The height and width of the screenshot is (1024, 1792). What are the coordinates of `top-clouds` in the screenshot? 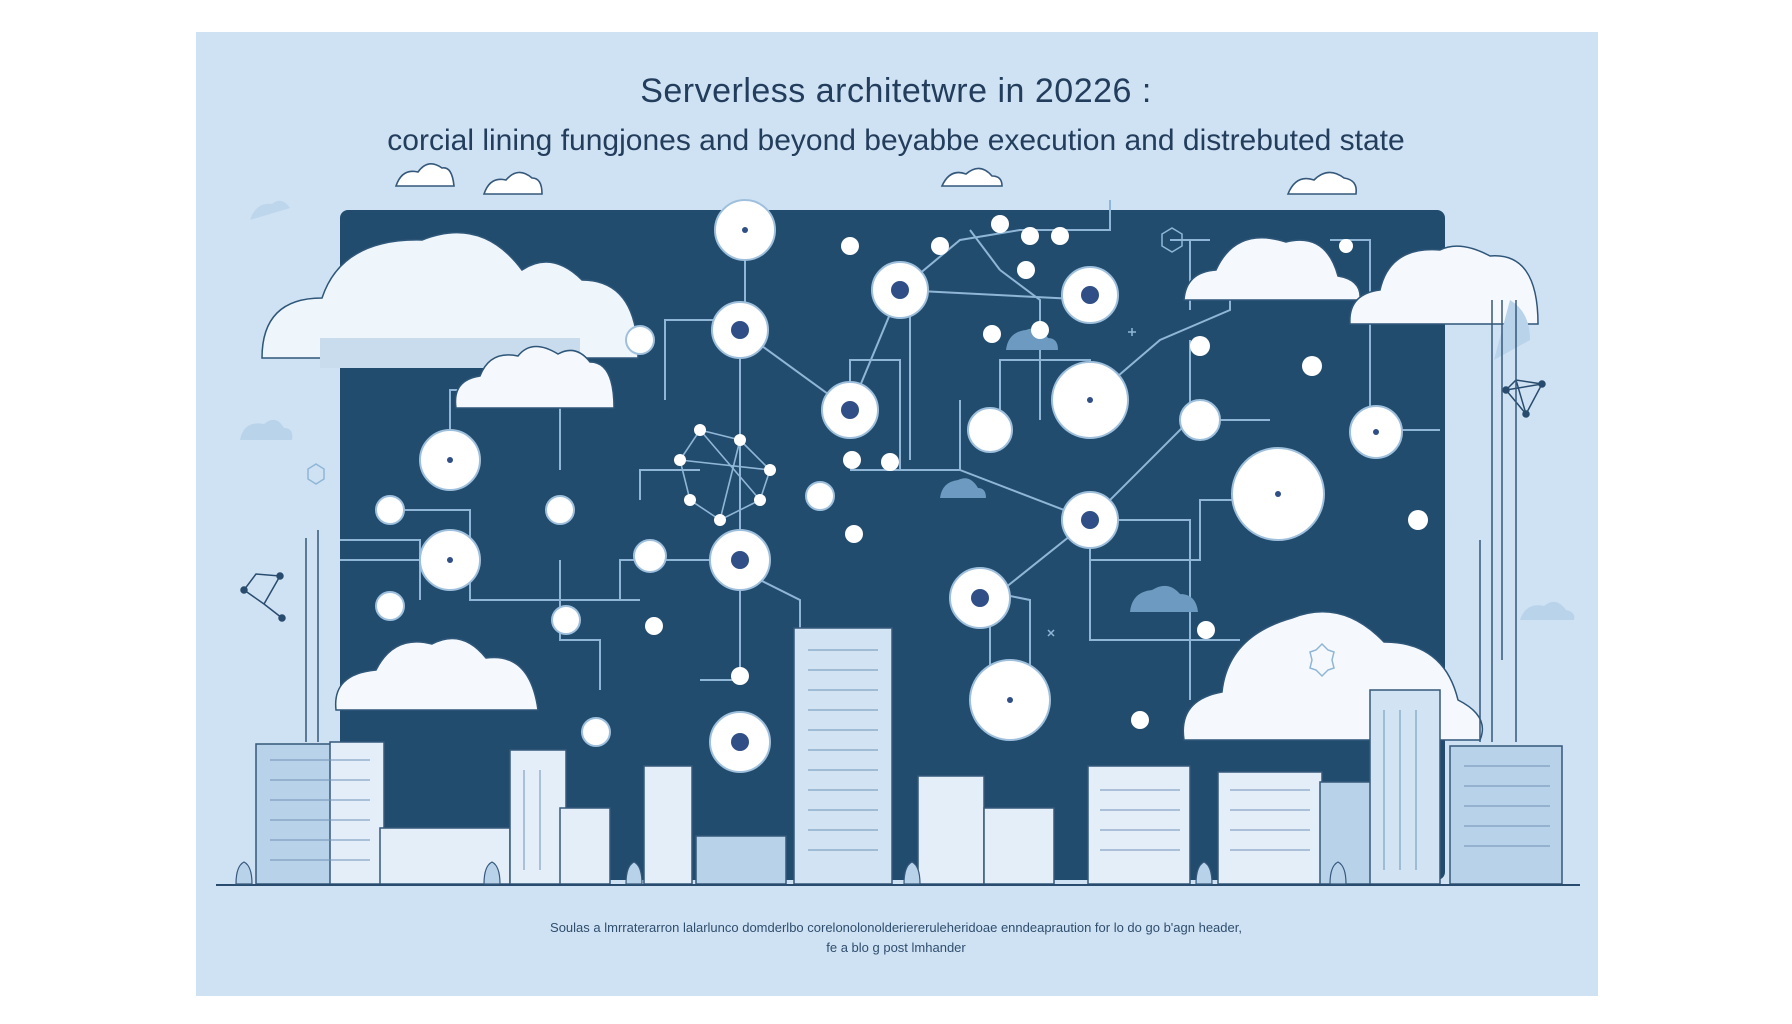 It's located at (876, 179).